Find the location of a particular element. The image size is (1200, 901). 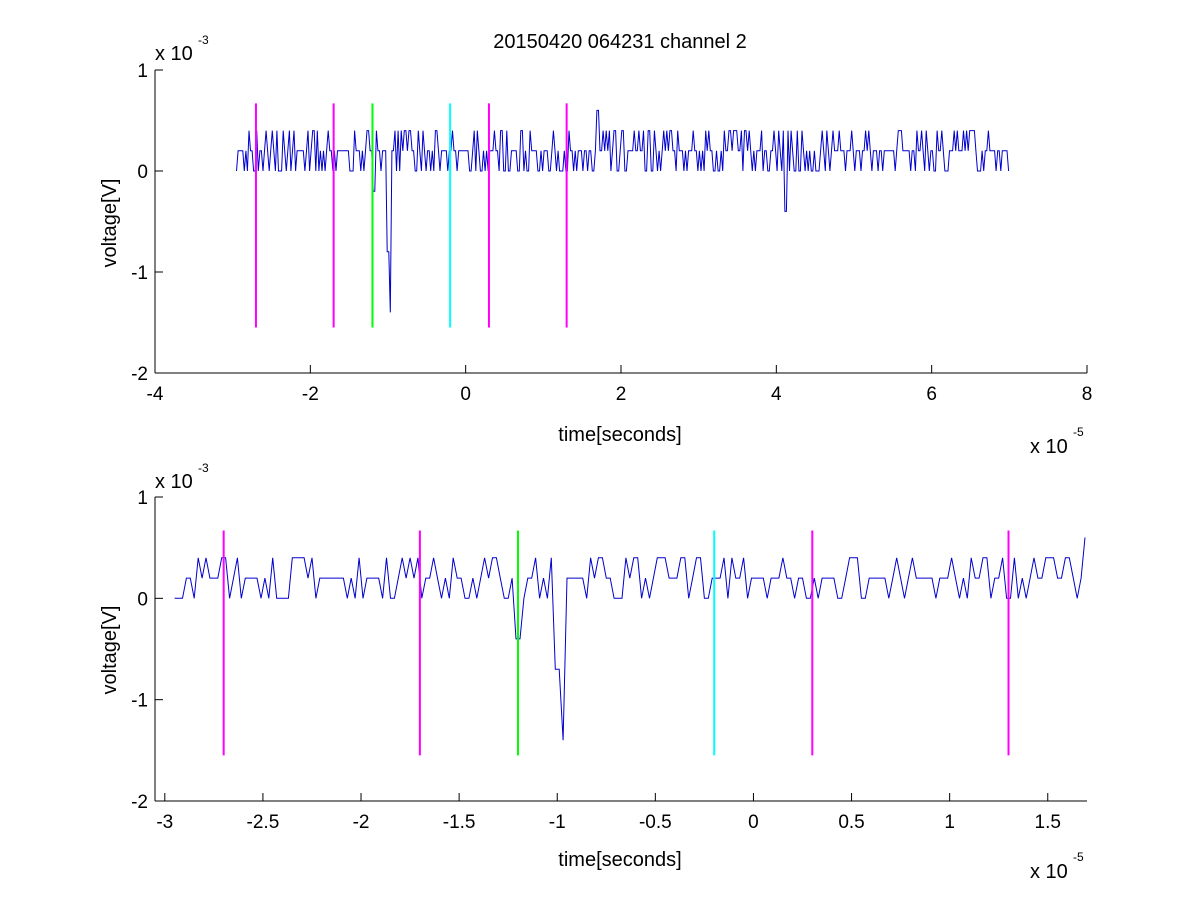

y-exponent-top: -3 is located at coordinates (203, 40).